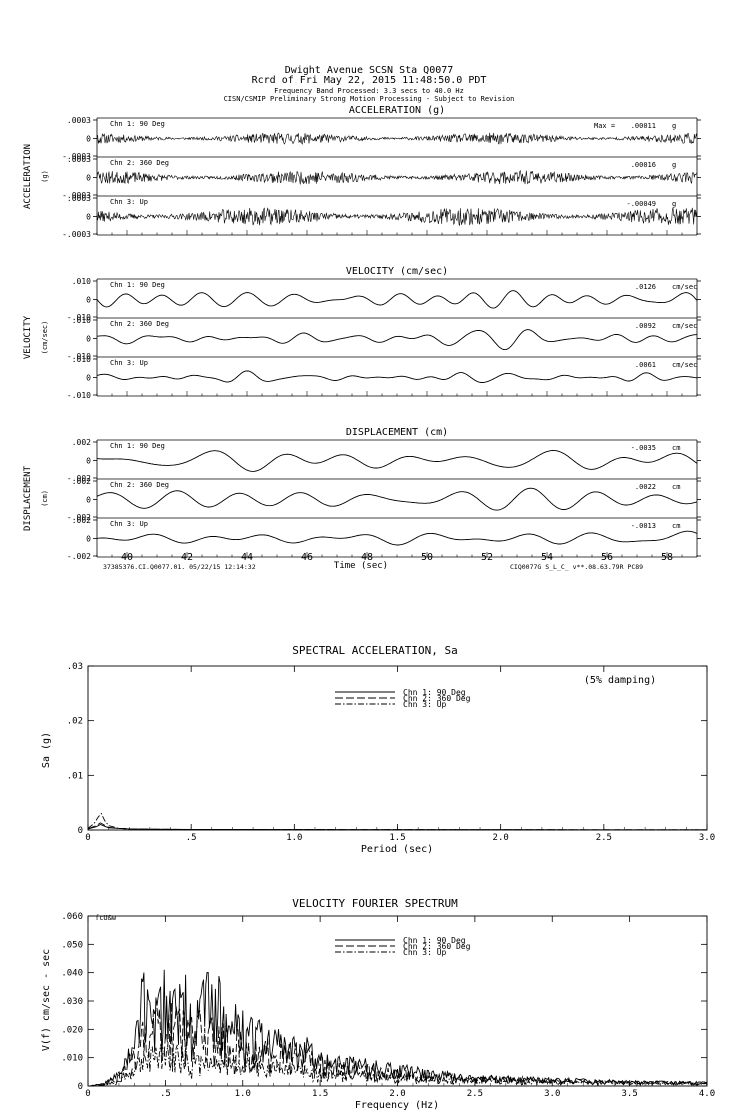 This screenshot has height=1115, width=739. Describe the element at coordinates (106, 918) in the screenshot. I see `fs-corner-label: fcU&w` at that location.